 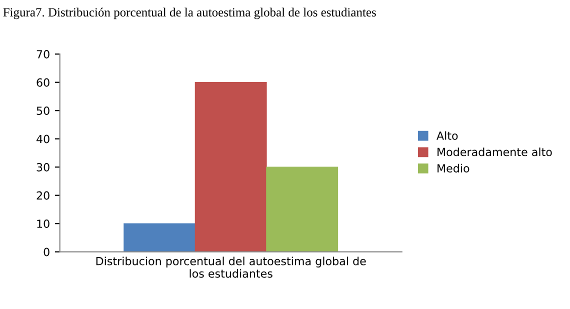 What do you see at coordinates (189, 14) in the screenshot?
I see `chart-title: Figura7. Distribución porcentual de la autoestima global de los estudiantes` at bounding box center [189, 14].